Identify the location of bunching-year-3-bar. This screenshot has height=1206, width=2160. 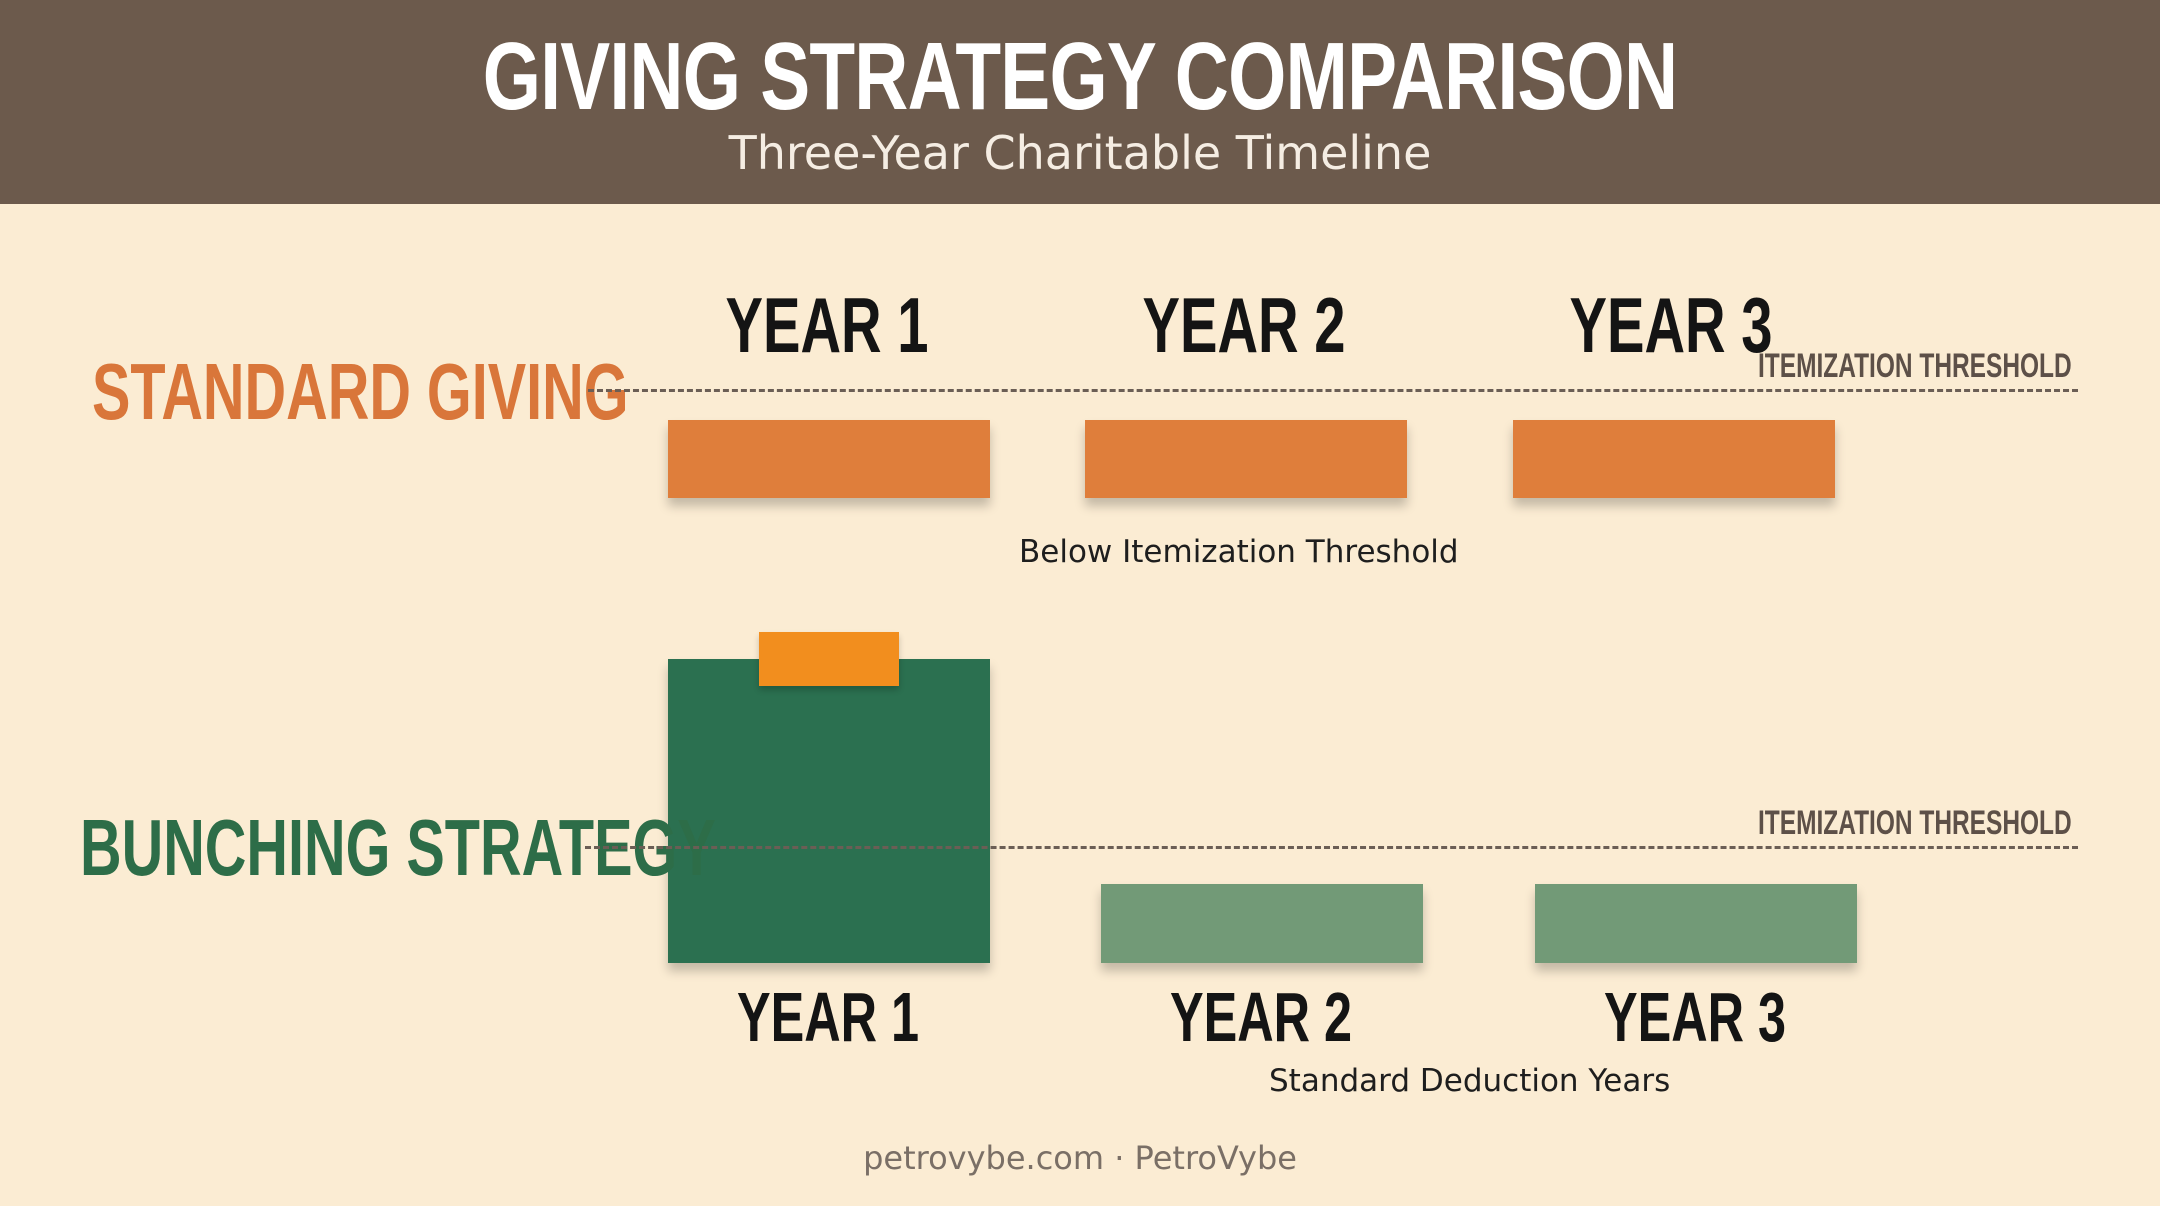
(1696, 923).